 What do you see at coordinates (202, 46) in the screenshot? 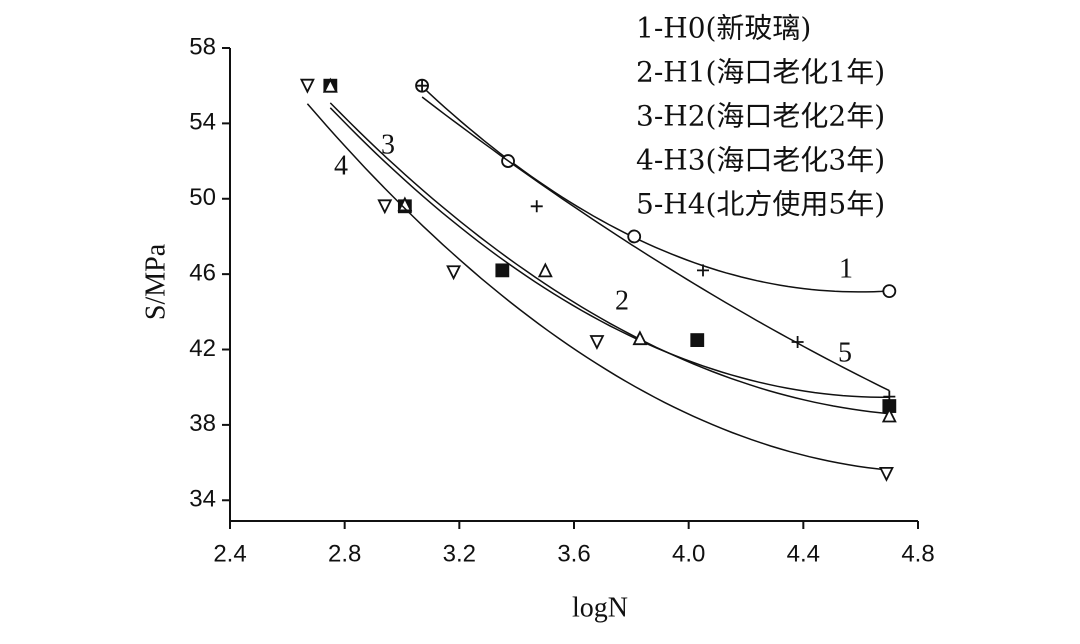
I see `y-tick-label: 58` at bounding box center [202, 46].